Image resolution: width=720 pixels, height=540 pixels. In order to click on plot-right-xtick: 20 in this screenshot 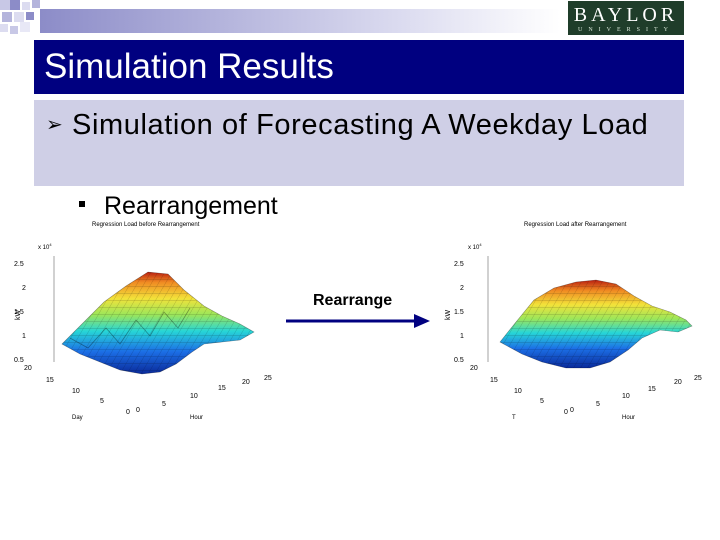, I will do `click(678, 382)`.